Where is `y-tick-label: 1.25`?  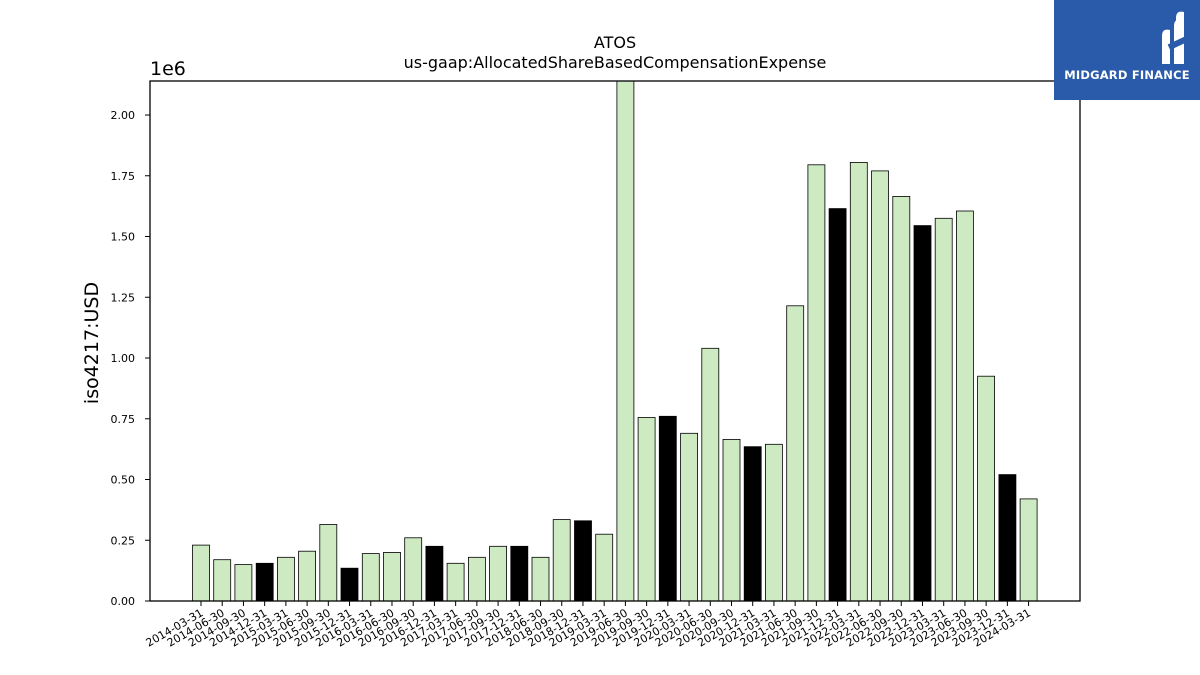 y-tick-label: 1.25 is located at coordinates (123, 297).